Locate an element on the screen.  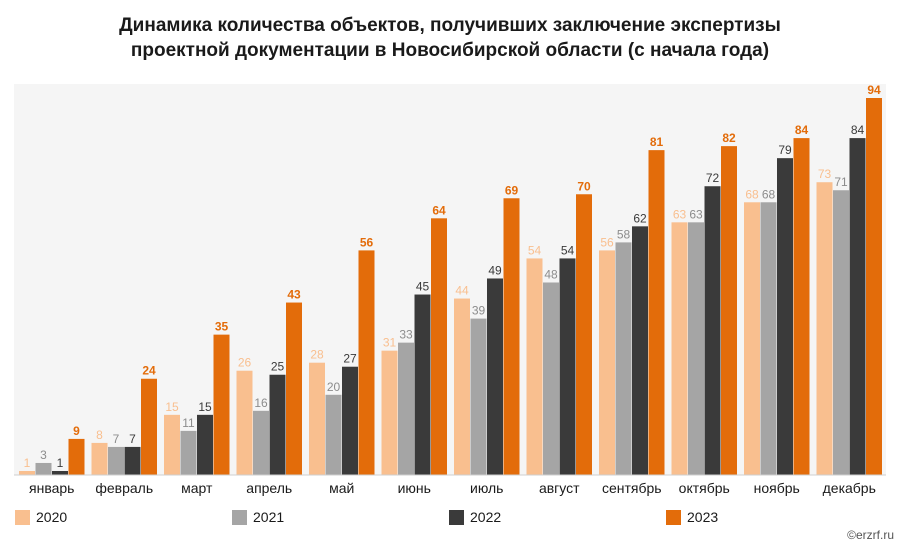
legend-swatch-2021 is located at coordinates (239, 517).